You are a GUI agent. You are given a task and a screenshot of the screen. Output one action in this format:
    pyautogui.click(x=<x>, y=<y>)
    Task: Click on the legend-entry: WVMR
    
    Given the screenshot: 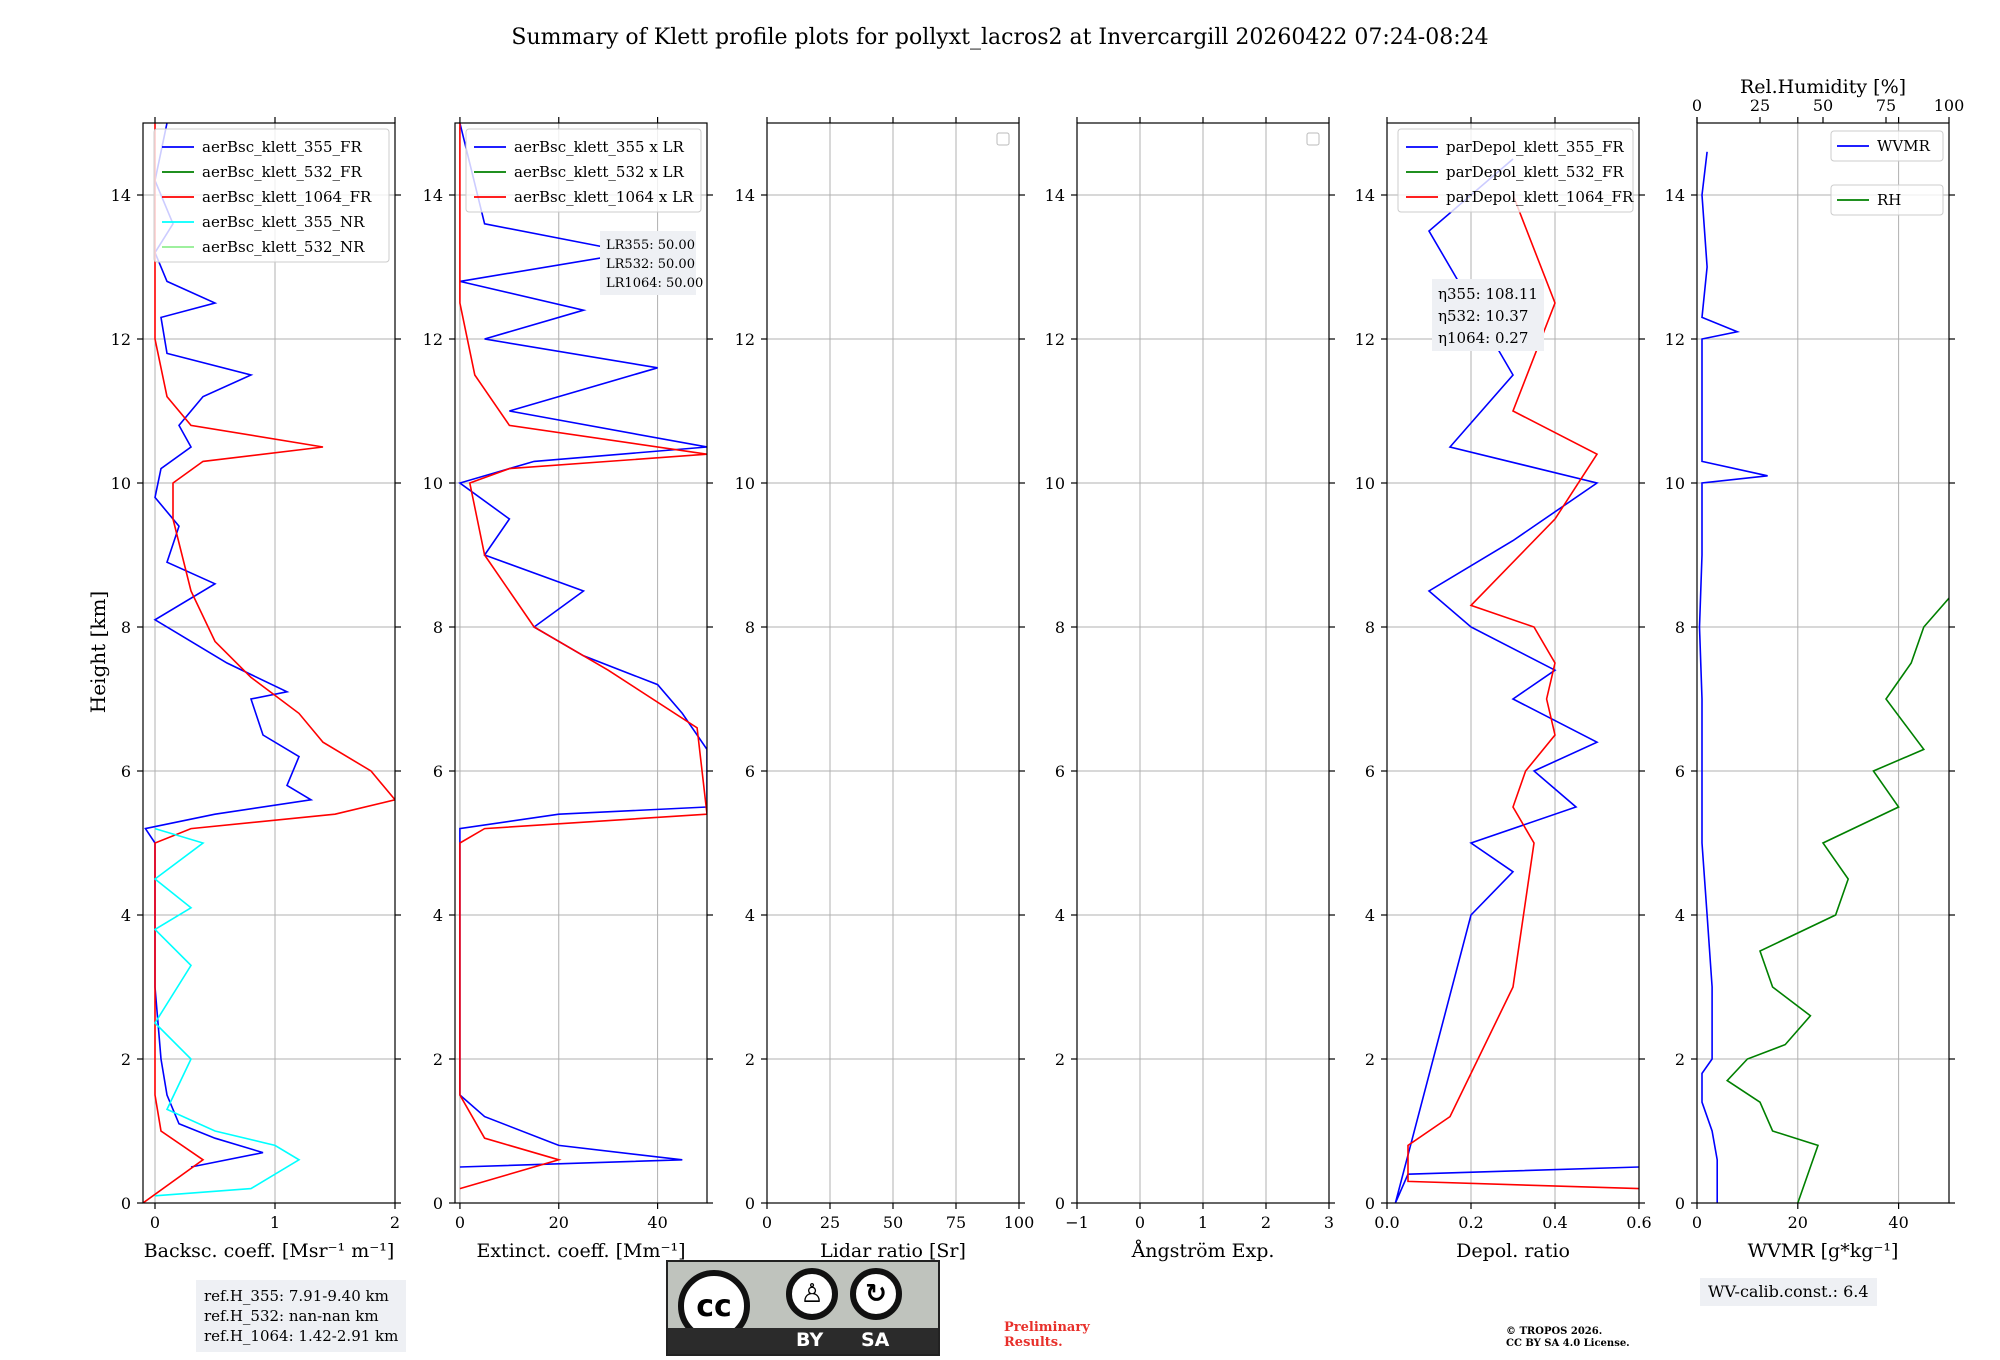 What is the action you would take?
    pyautogui.click(x=1904, y=146)
    